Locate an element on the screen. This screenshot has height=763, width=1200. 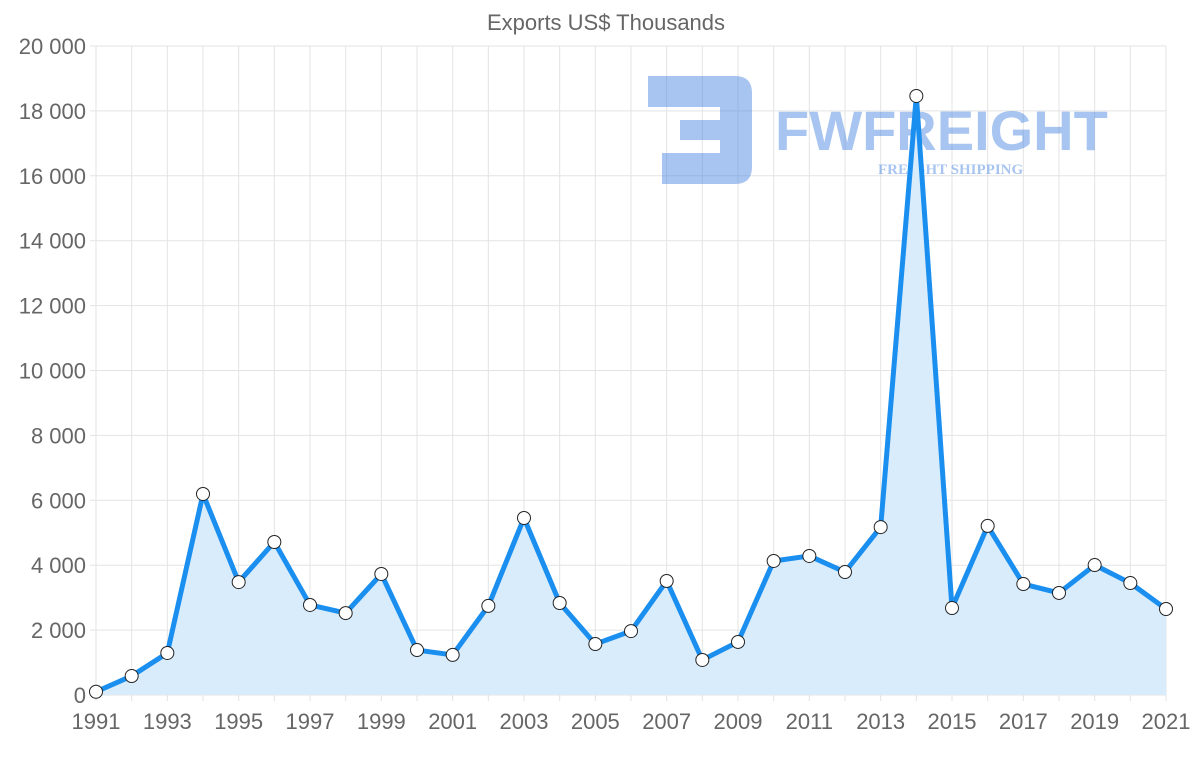
y-tick-label: 8 000 is located at coordinates (58, 435).